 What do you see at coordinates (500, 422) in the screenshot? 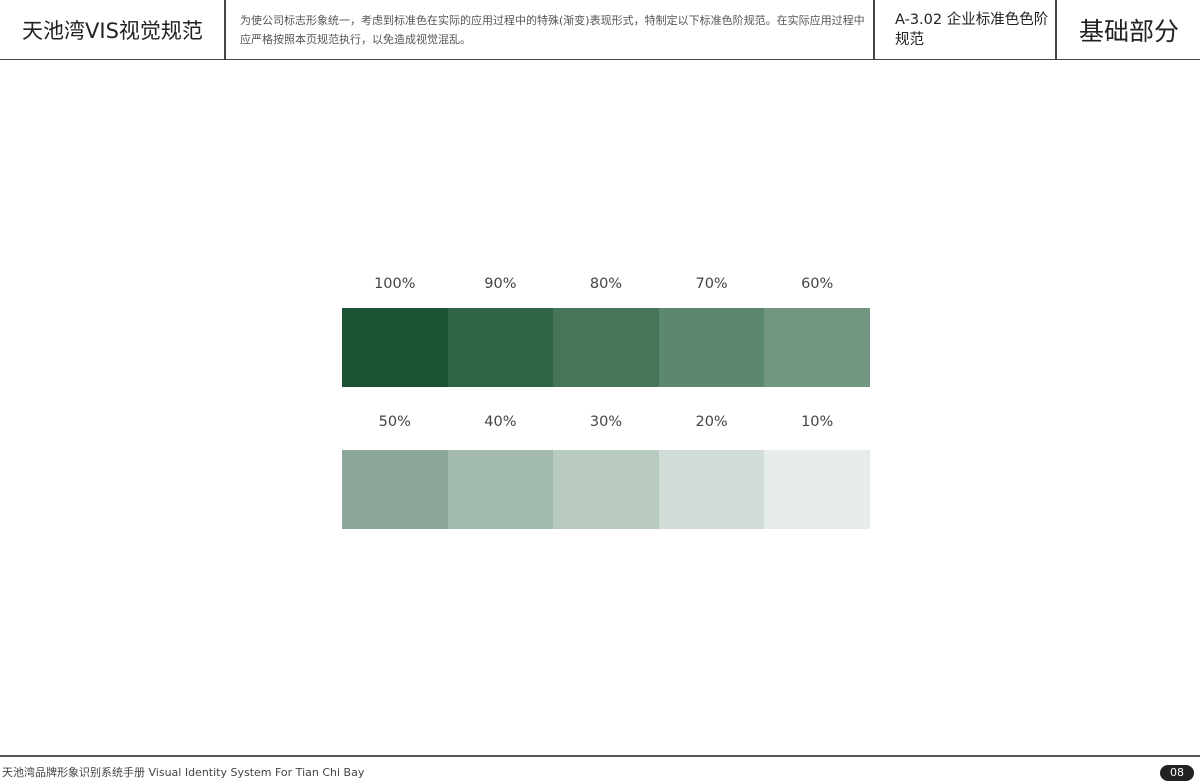
I see `swatch-label: 40%` at bounding box center [500, 422].